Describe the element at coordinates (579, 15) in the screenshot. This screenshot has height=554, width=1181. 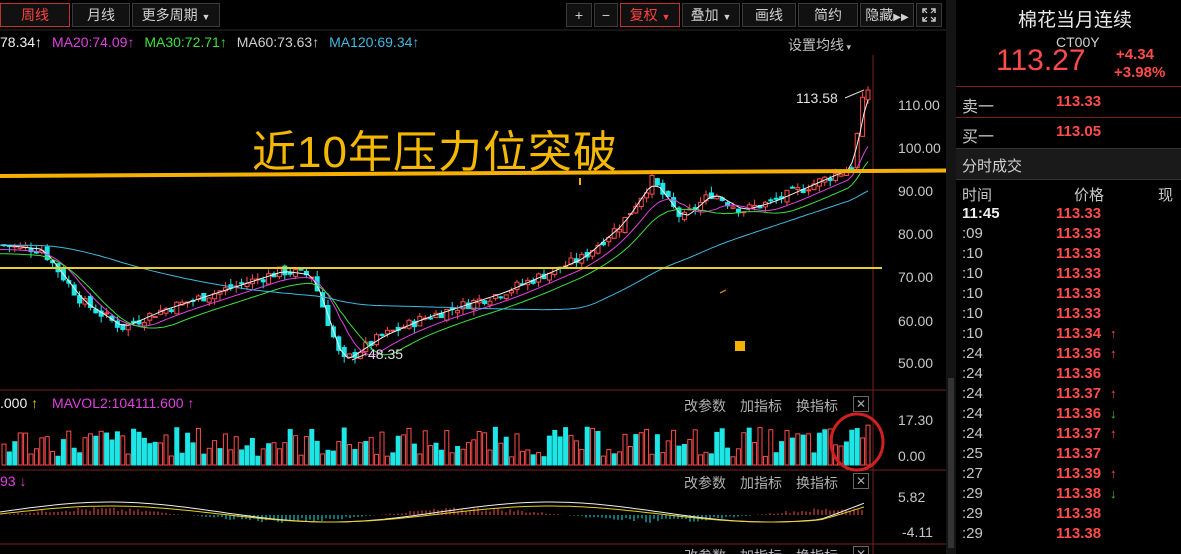
I see `zoom-in-button: +` at that location.